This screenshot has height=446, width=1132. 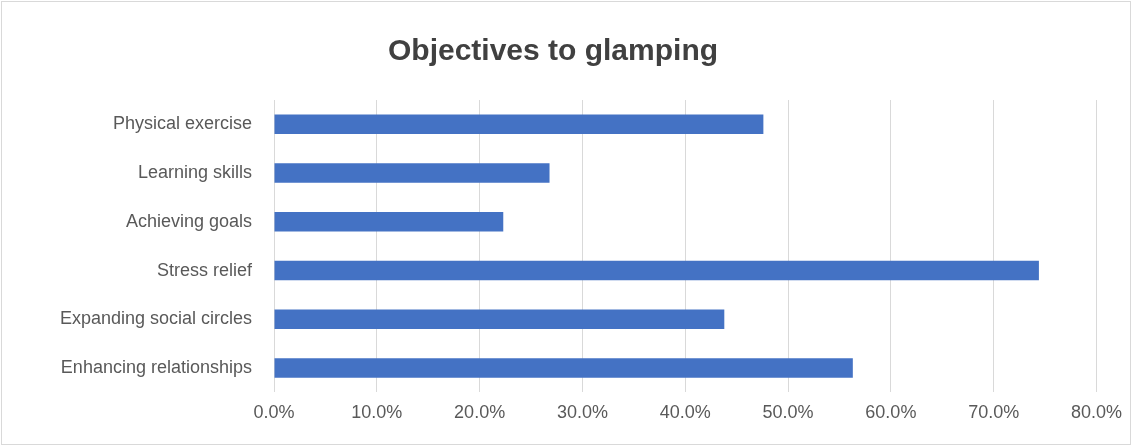 I want to click on x-tick-label: 0.0%, so click(x=274, y=412).